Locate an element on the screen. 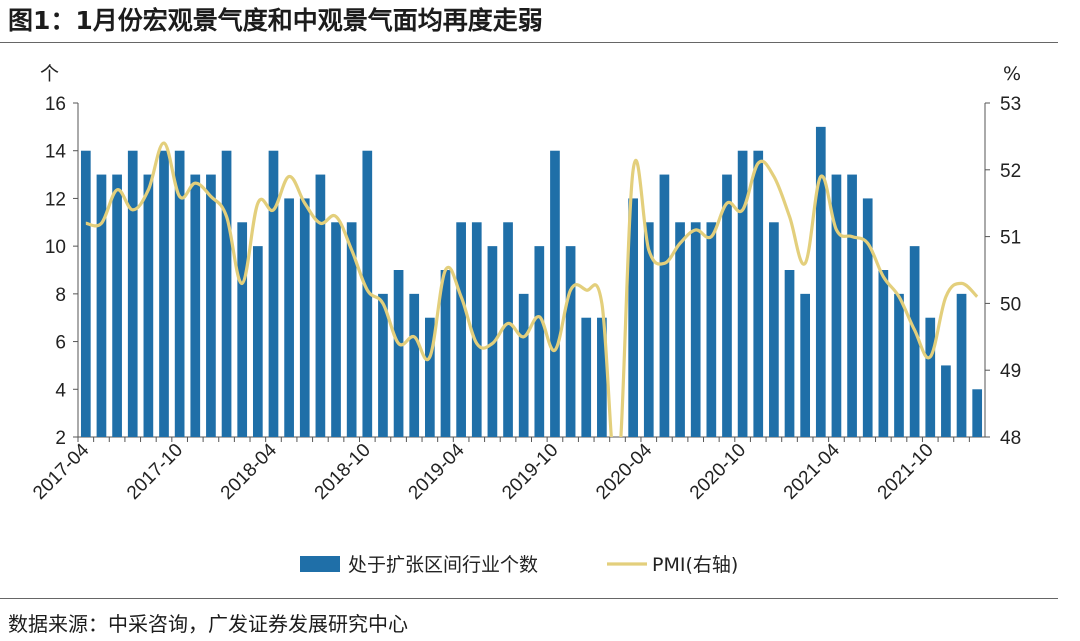  left-tick-label: 14 is located at coordinates (56, 152).